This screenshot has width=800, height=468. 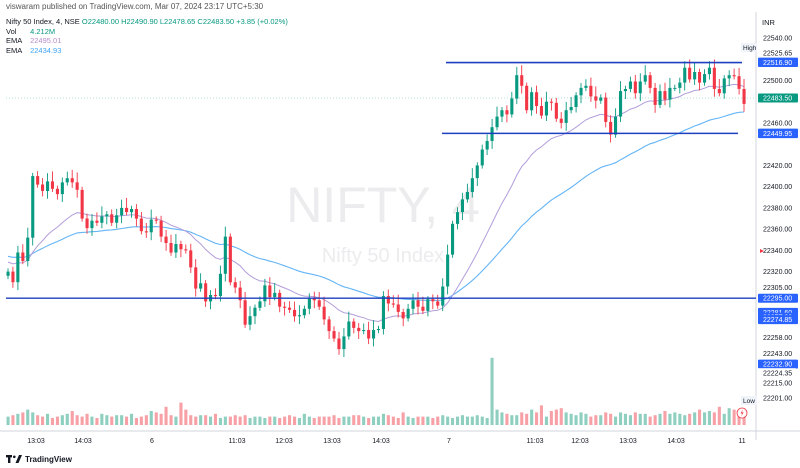 What do you see at coordinates (11, 31) in the screenshot?
I see `volume-label: Vol` at bounding box center [11, 31].